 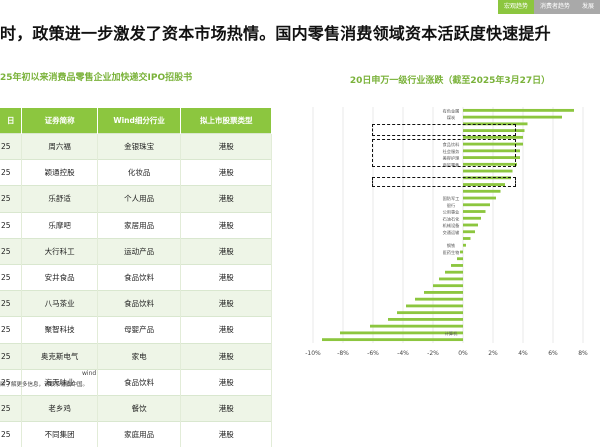 What do you see at coordinates (450, 81) in the screenshot?
I see `chart-title: 20日申万一级行业涨跌（截至2025年3月27日）` at bounding box center [450, 81].